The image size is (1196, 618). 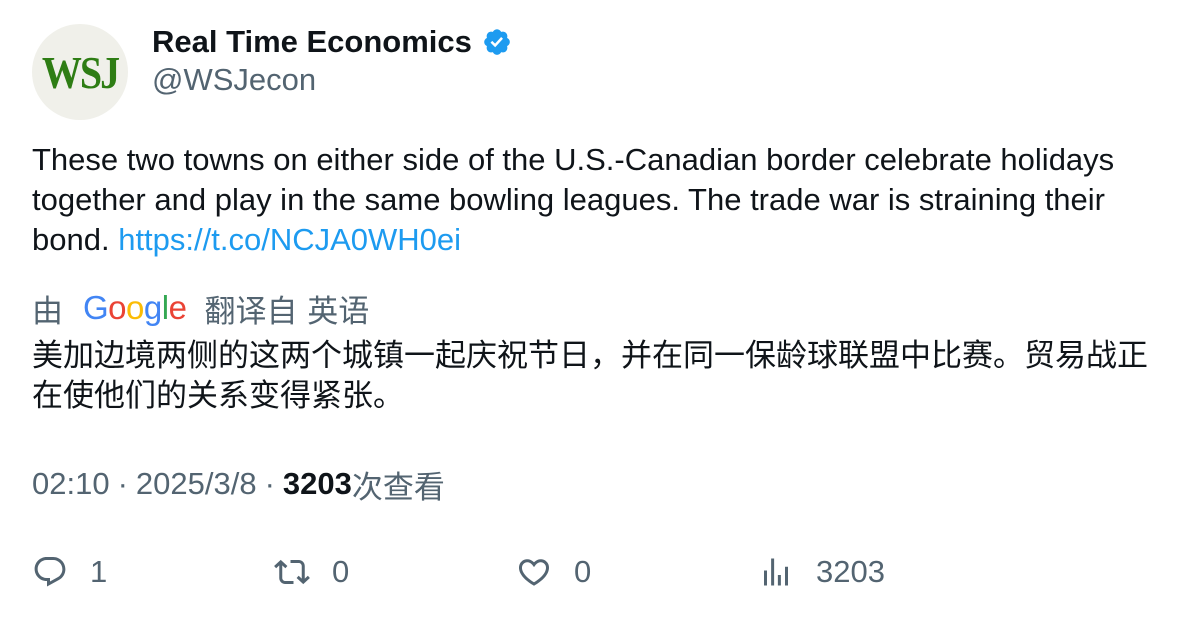 What do you see at coordinates (341, 571) in the screenshot?
I see `retweet-count: 0` at bounding box center [341, 571].